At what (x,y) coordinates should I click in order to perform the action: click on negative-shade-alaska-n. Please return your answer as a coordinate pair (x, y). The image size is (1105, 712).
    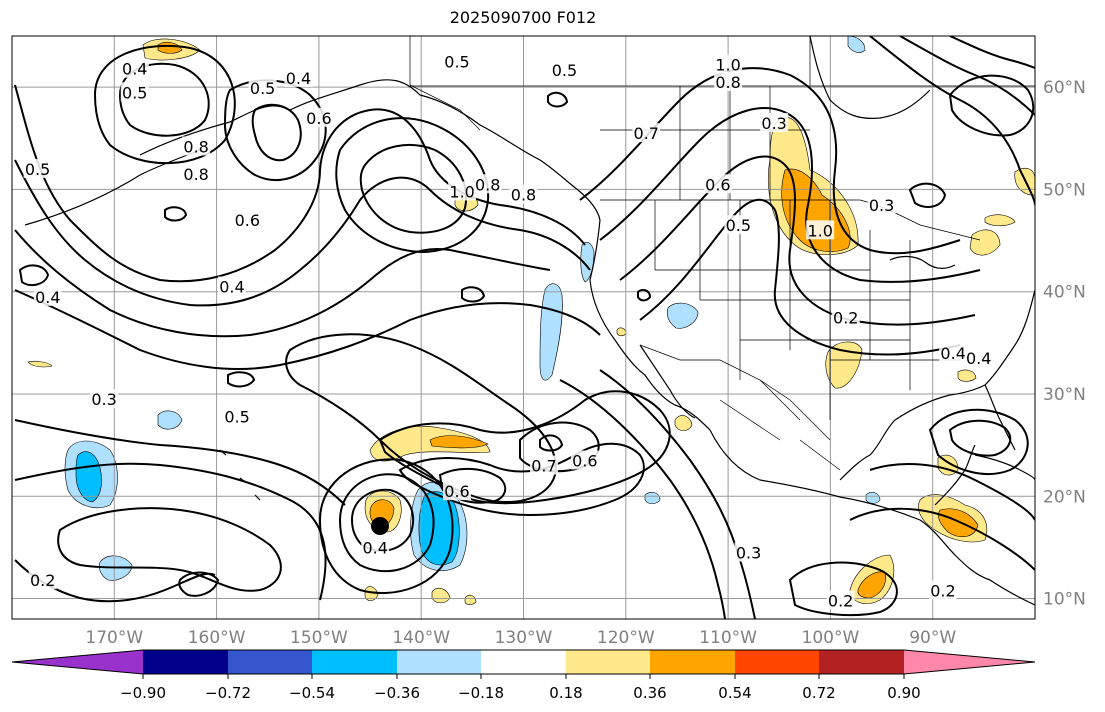
    Looking at the image, I should click on (856, 44).